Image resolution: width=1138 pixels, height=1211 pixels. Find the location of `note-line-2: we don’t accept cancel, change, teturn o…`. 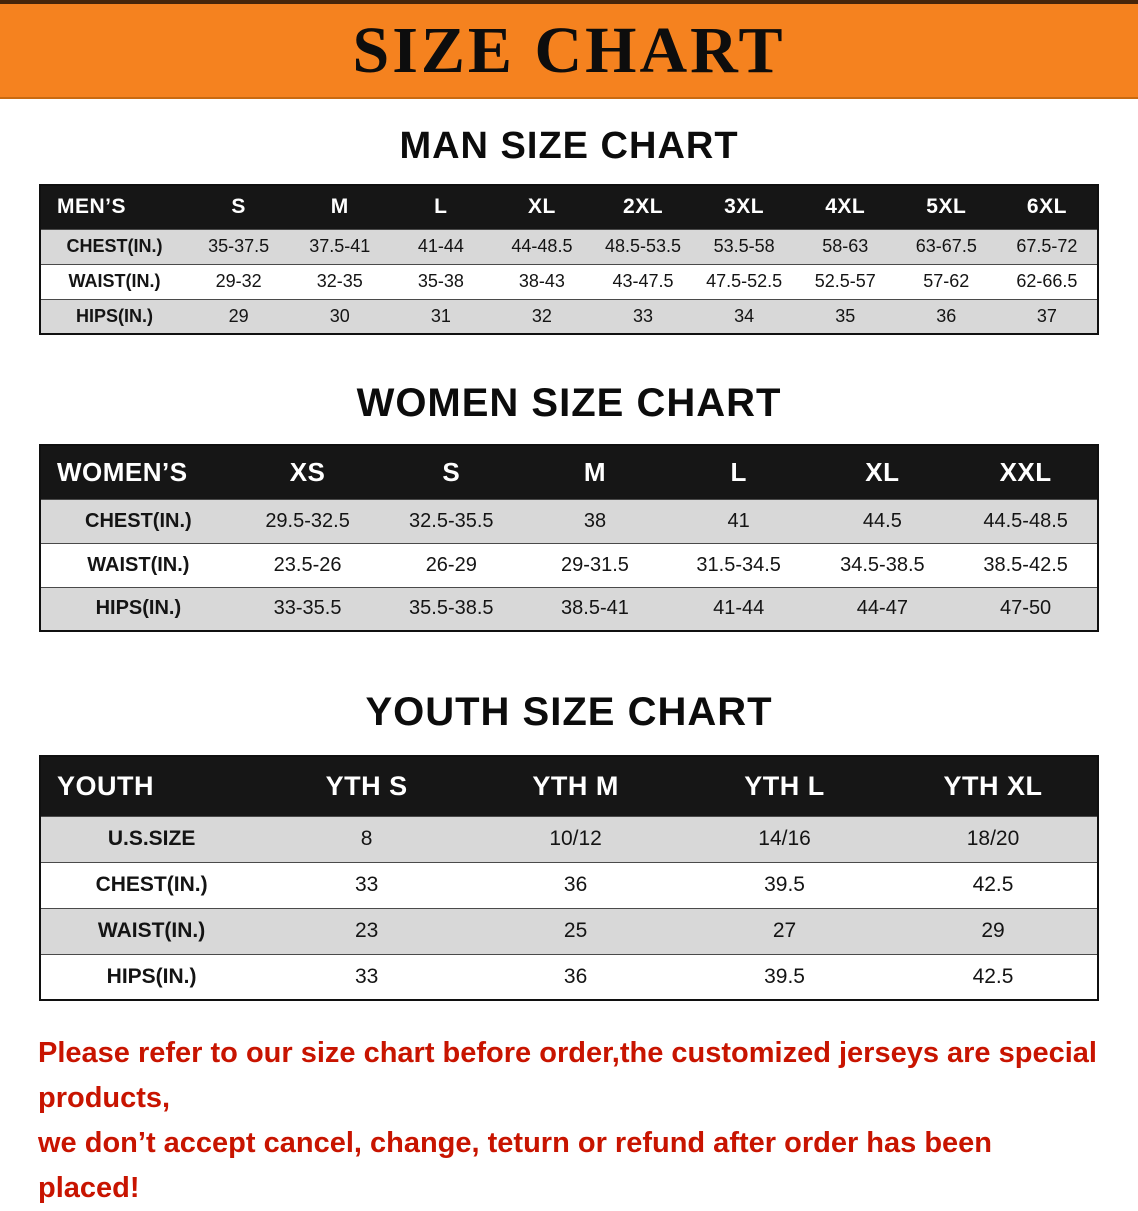

note-line-2: we don’t accept cancel, change, teturn o… is located at coordinates (515, 1165).